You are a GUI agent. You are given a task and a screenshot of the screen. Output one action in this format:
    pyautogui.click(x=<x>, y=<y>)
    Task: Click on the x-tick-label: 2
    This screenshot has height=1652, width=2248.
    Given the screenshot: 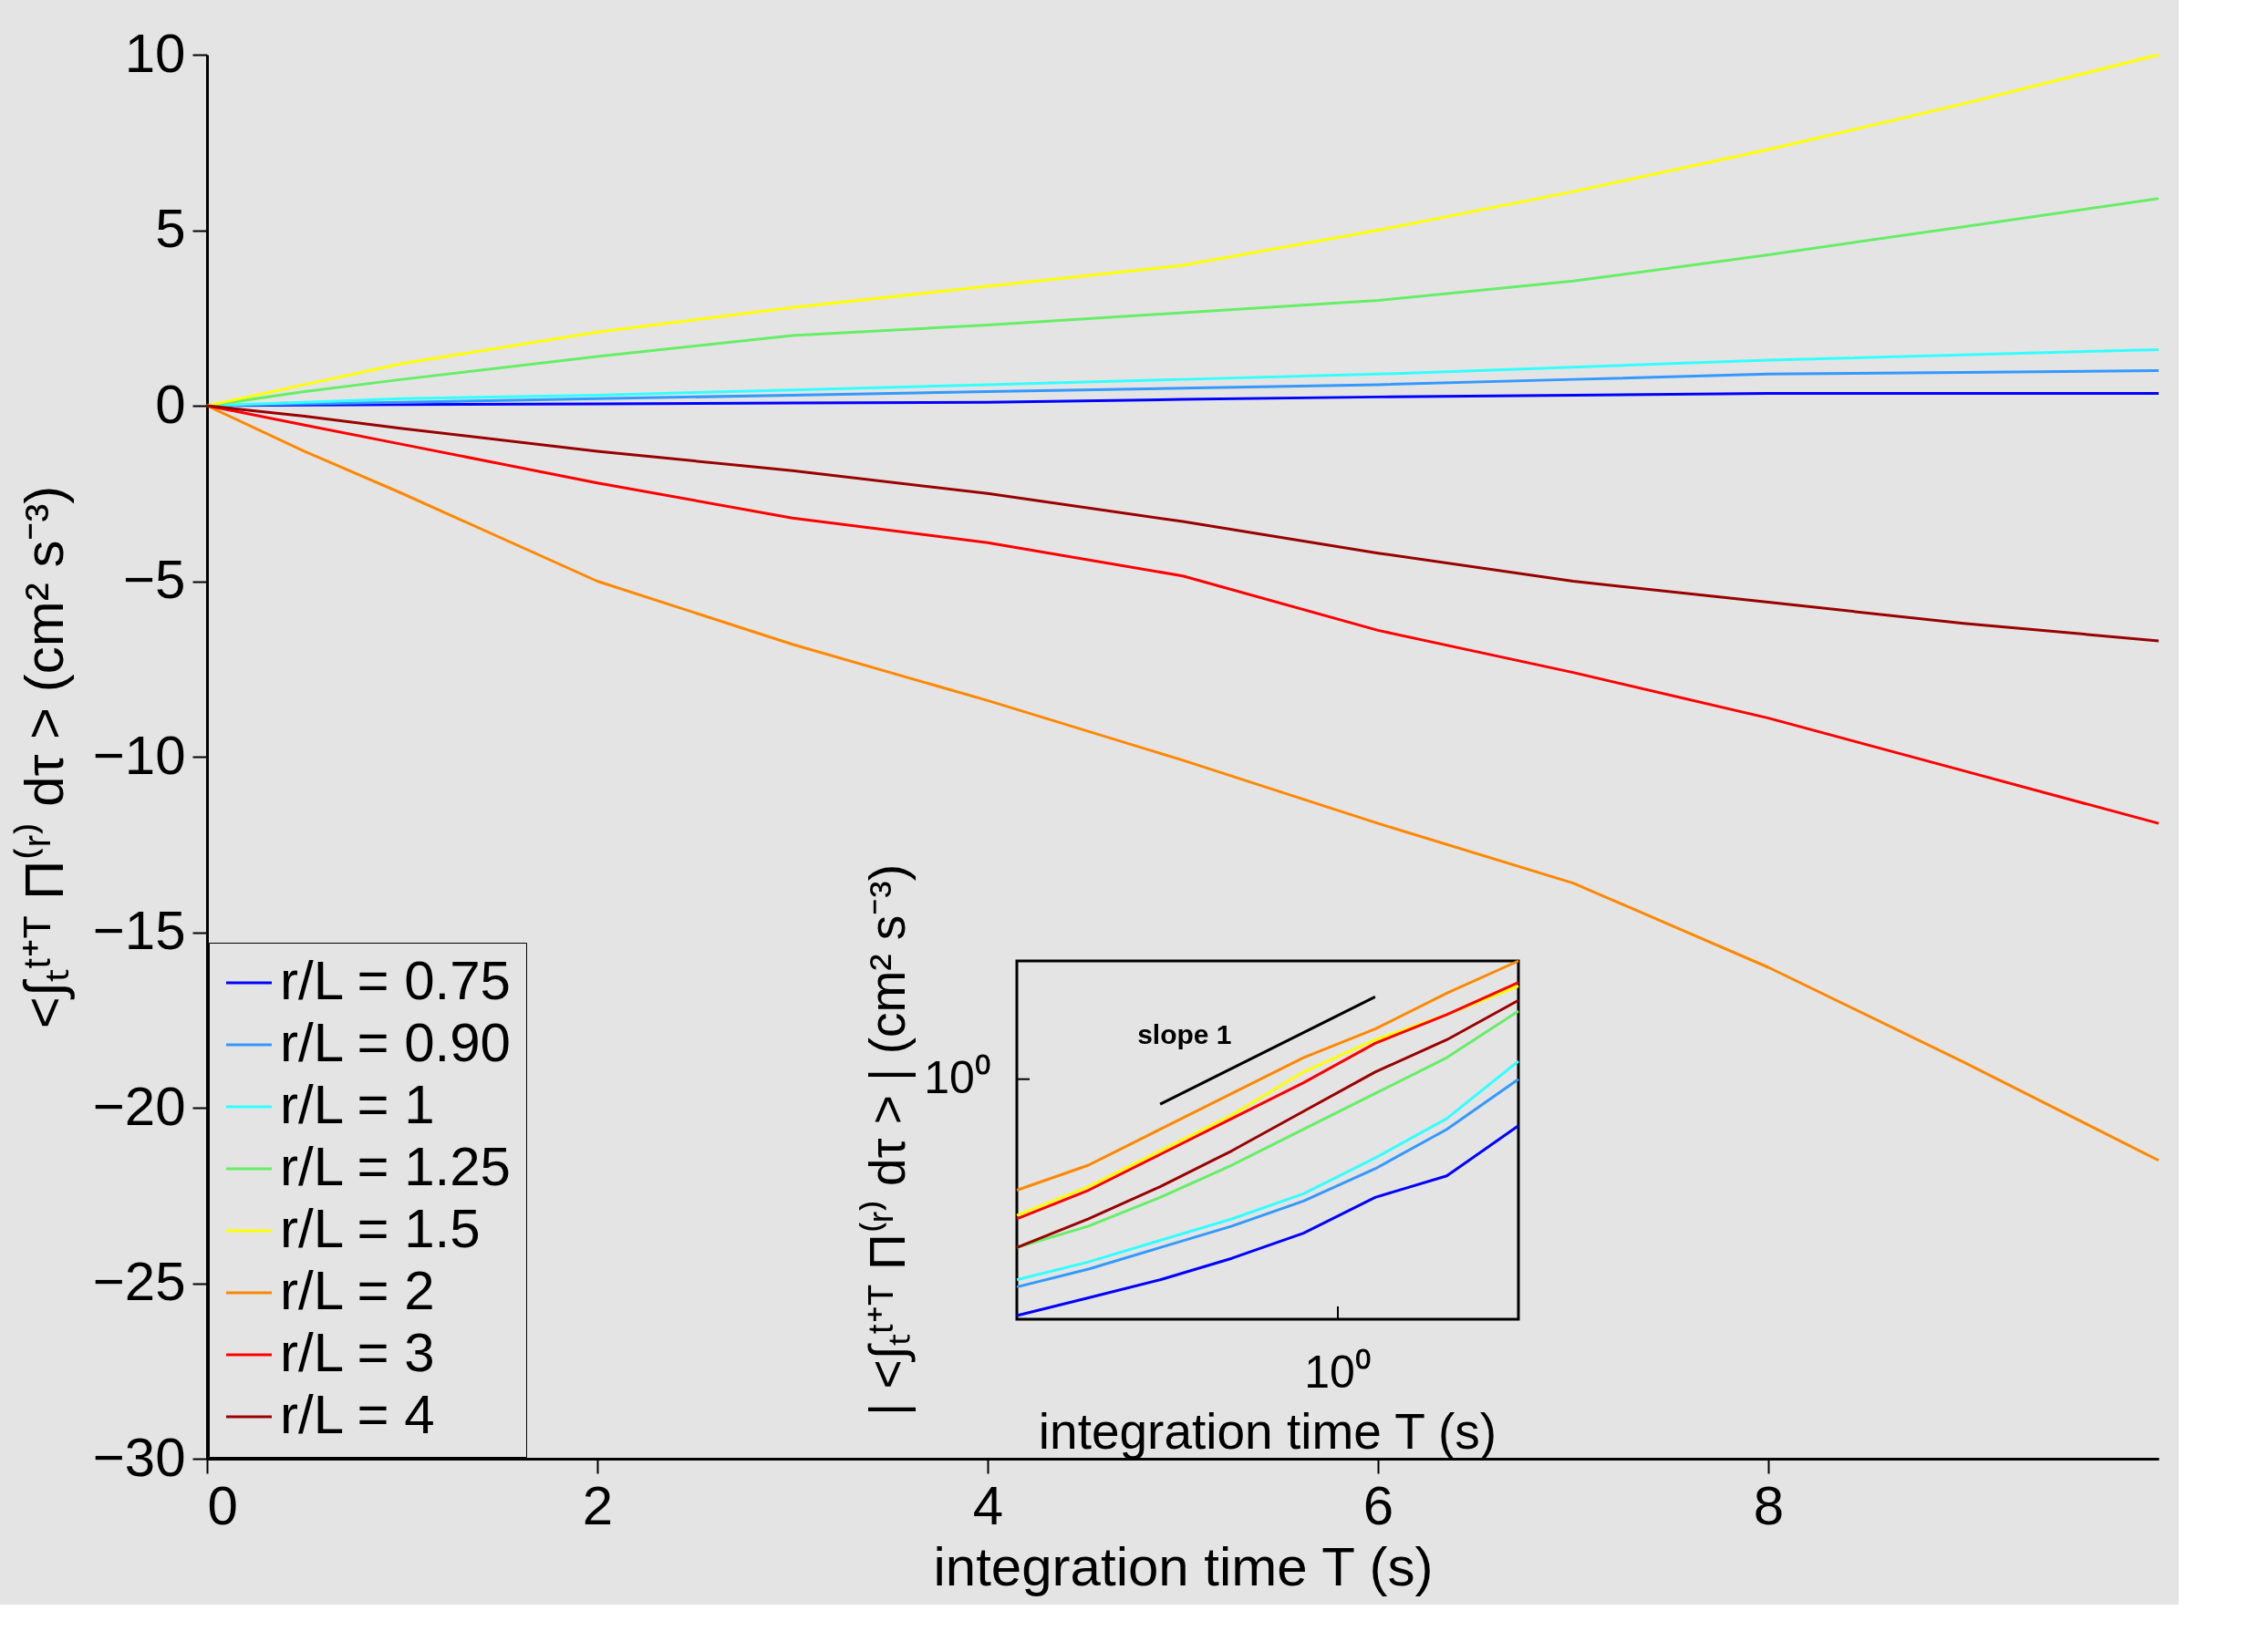 What is the action you would take?
    pyautogui.click(x=598, y=1505)
    